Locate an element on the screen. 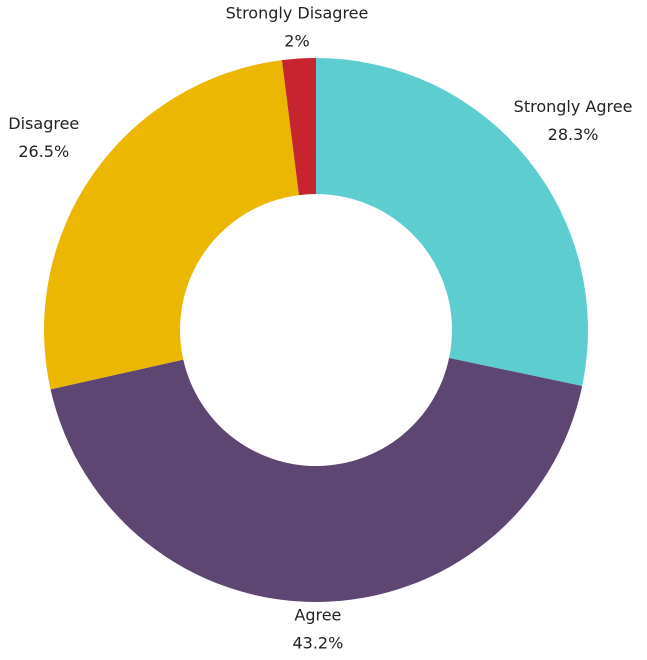 The width and height of the screenshot is (647, 660). slice-value-label: 2% is located at coordinates (296, 41).